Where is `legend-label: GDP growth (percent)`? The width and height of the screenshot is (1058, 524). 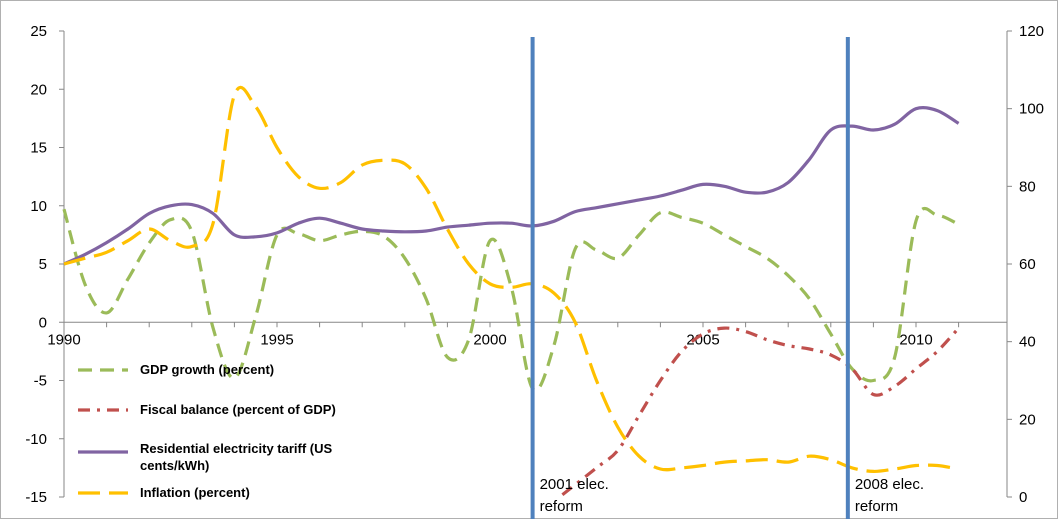 legend-label: GDP growth (percent) is located at coordinates (207, 369).